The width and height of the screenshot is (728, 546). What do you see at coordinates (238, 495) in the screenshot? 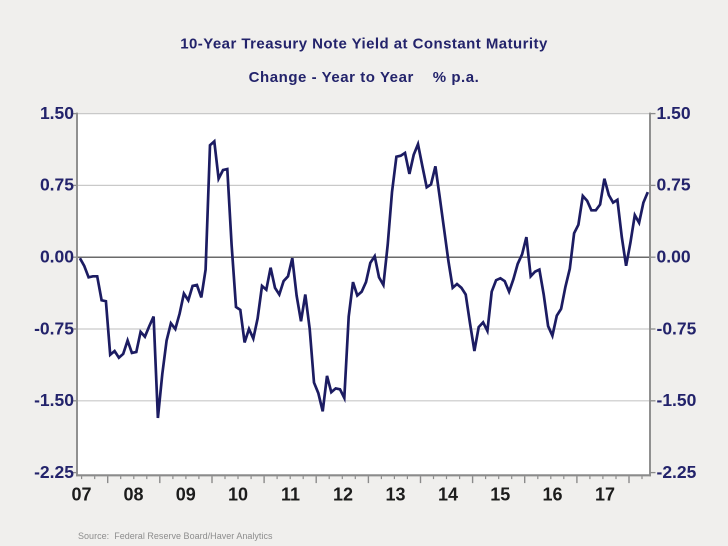
I see `svg-text: 10` at bounding box center [238, 495].